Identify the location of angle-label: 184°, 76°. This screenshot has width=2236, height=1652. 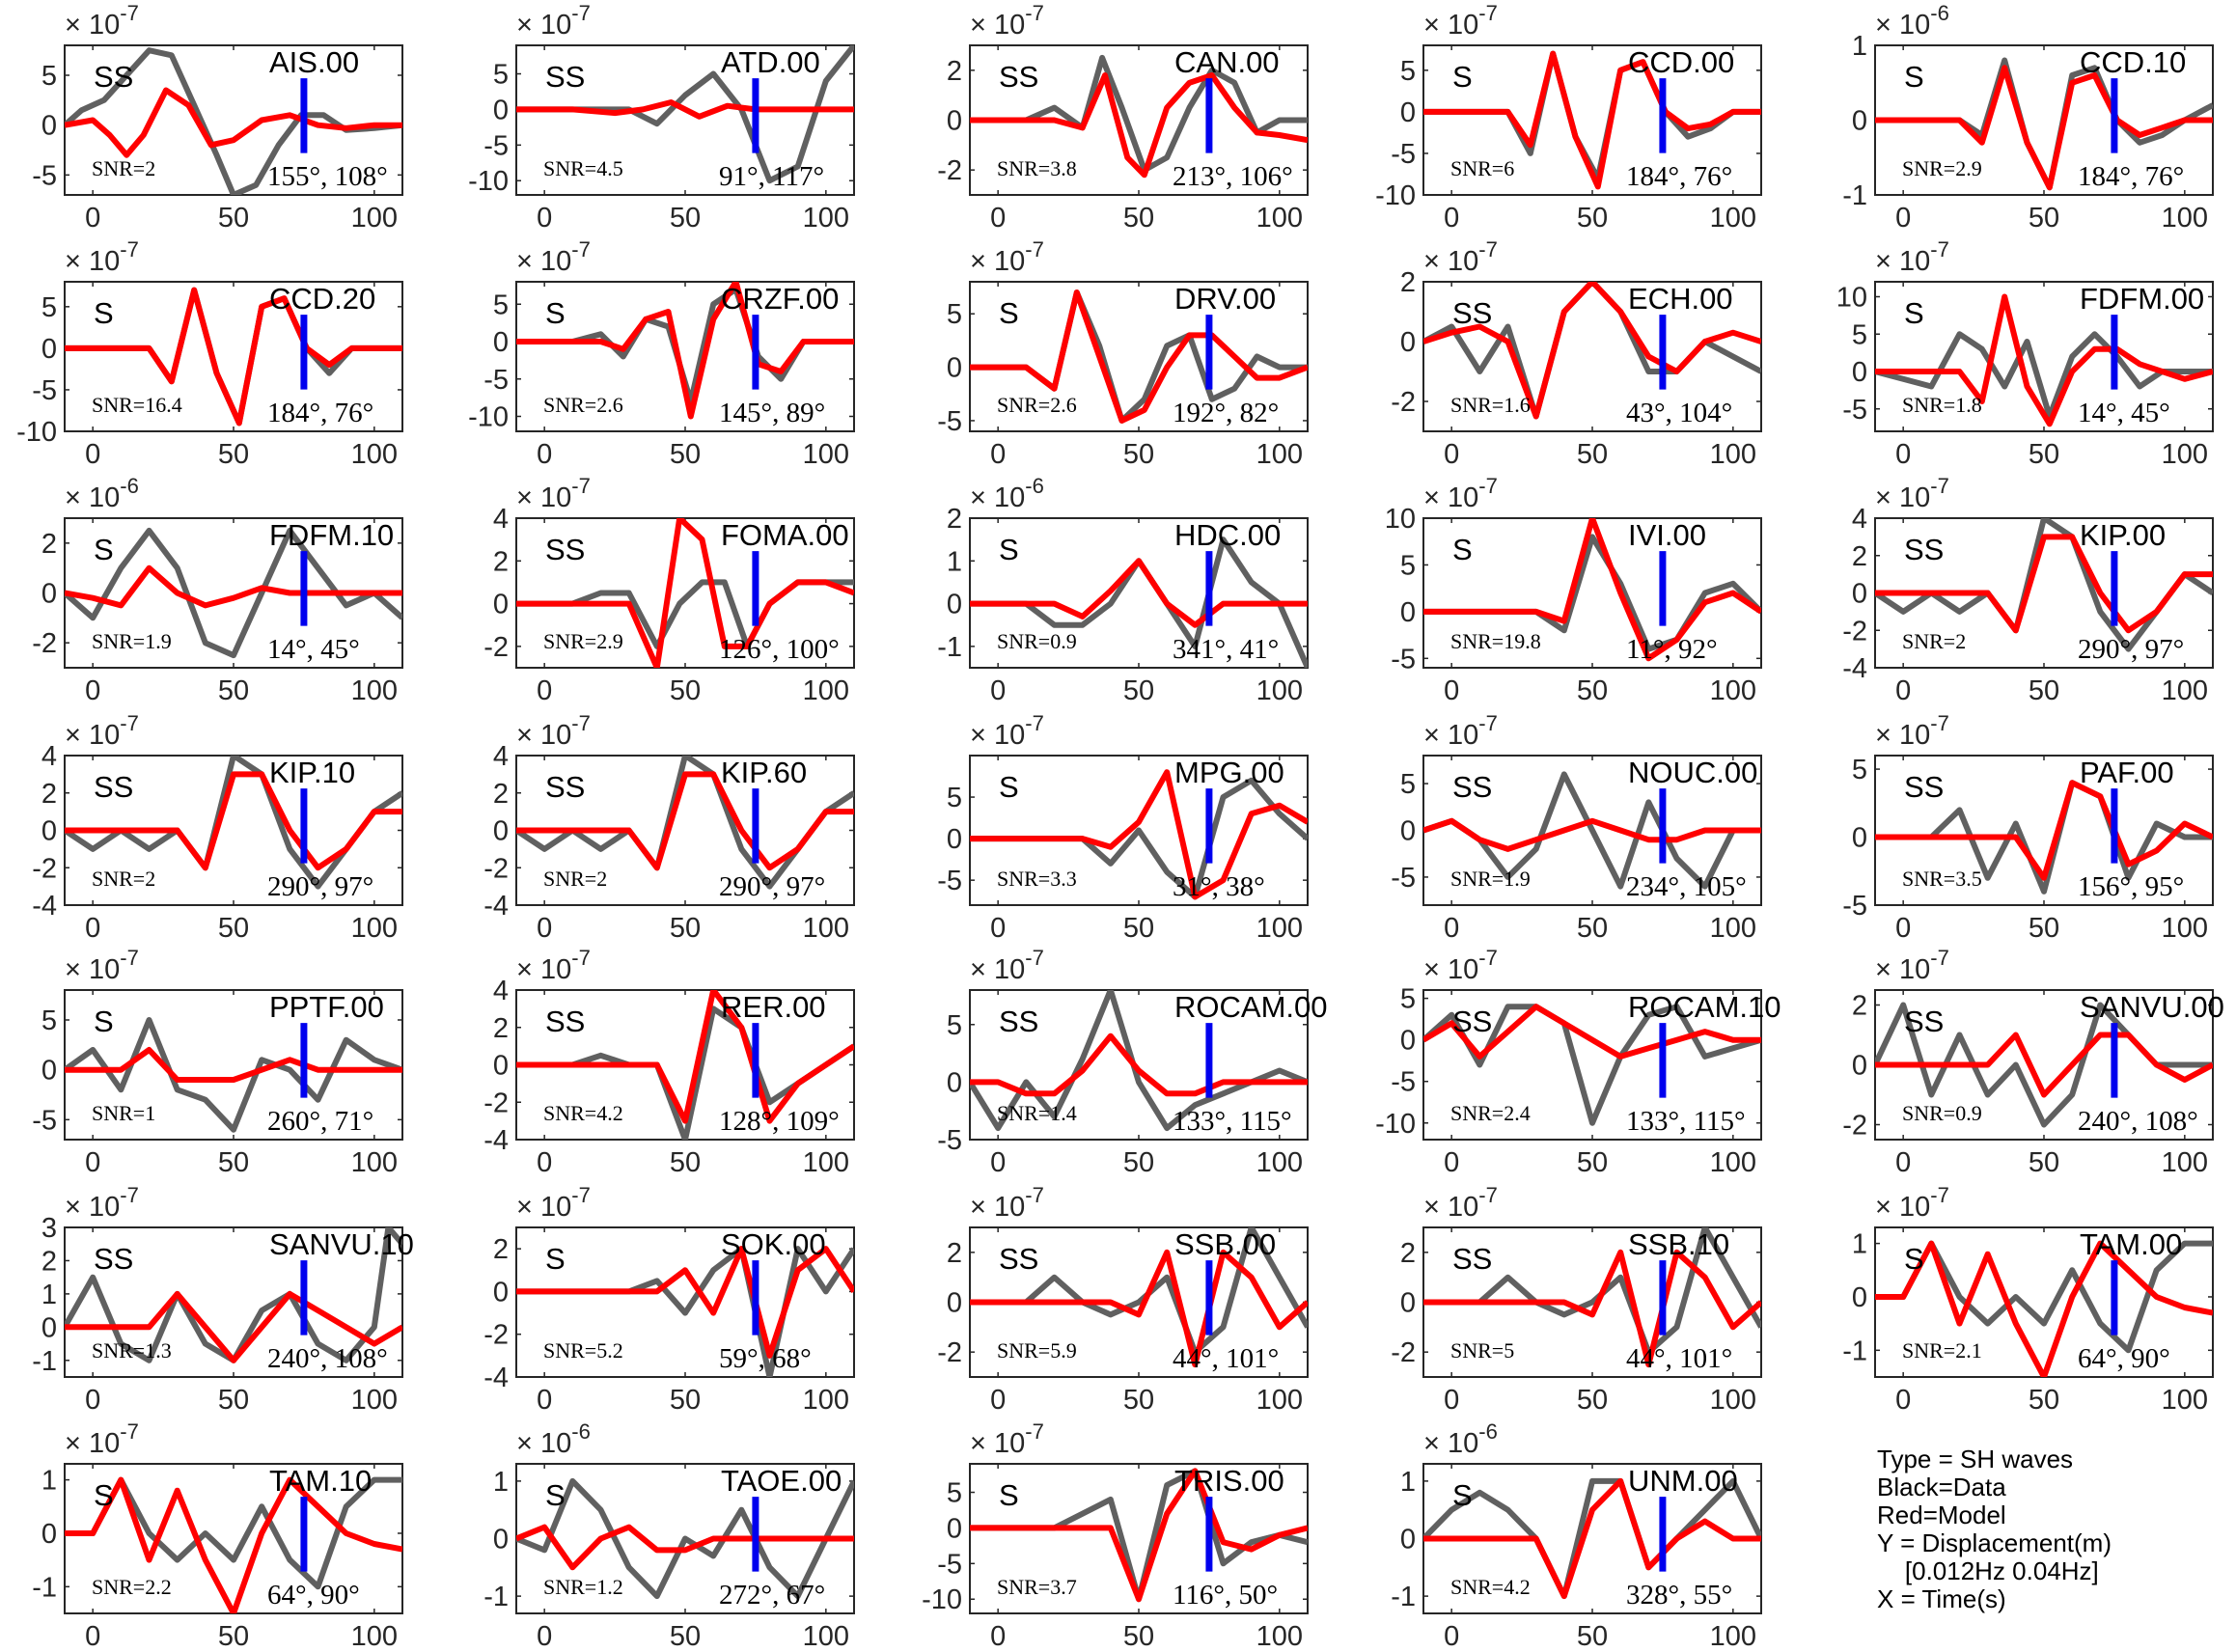
(1679, 176).